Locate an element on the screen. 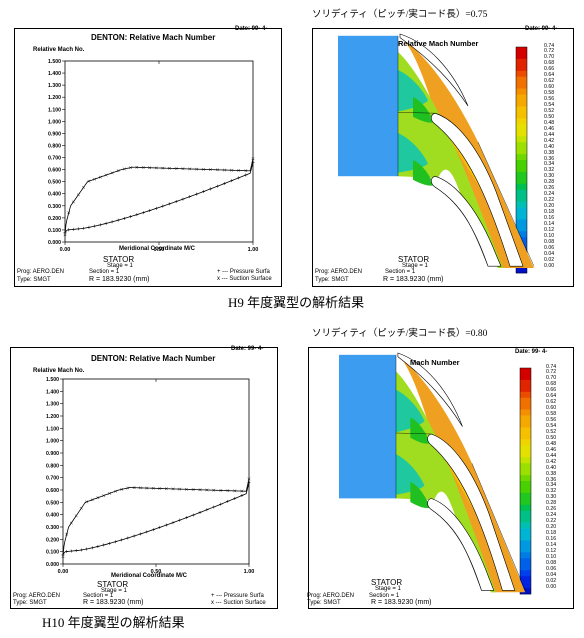  scale-label: 0.02 is located at coordinates (551, 580).